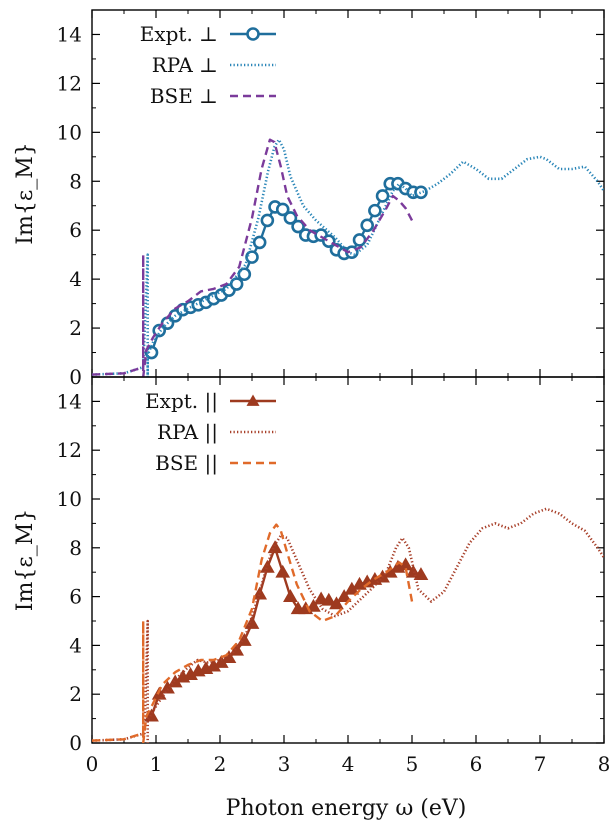 This screenshot has height=829, width=614. I want to click on x-axis-title: Photon energy ω (eV), so click(346, 808).